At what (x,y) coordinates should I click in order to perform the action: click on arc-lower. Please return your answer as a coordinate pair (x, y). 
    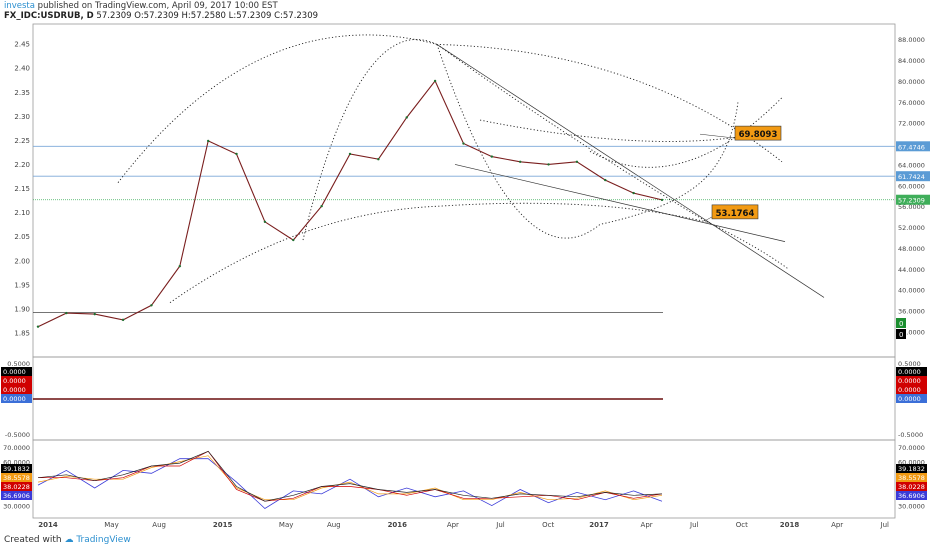
    Looking at the image, I should click on (440, 253).